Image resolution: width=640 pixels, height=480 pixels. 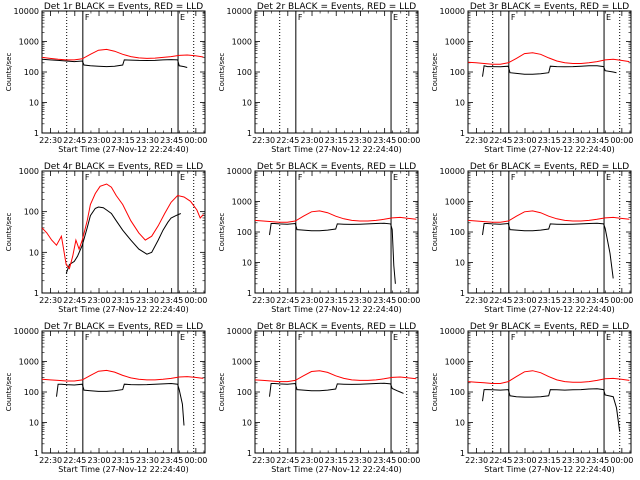 I want to click on panel-title: Det 1r BLACK = Events, RED = LLD, so click(x=123, y=7).